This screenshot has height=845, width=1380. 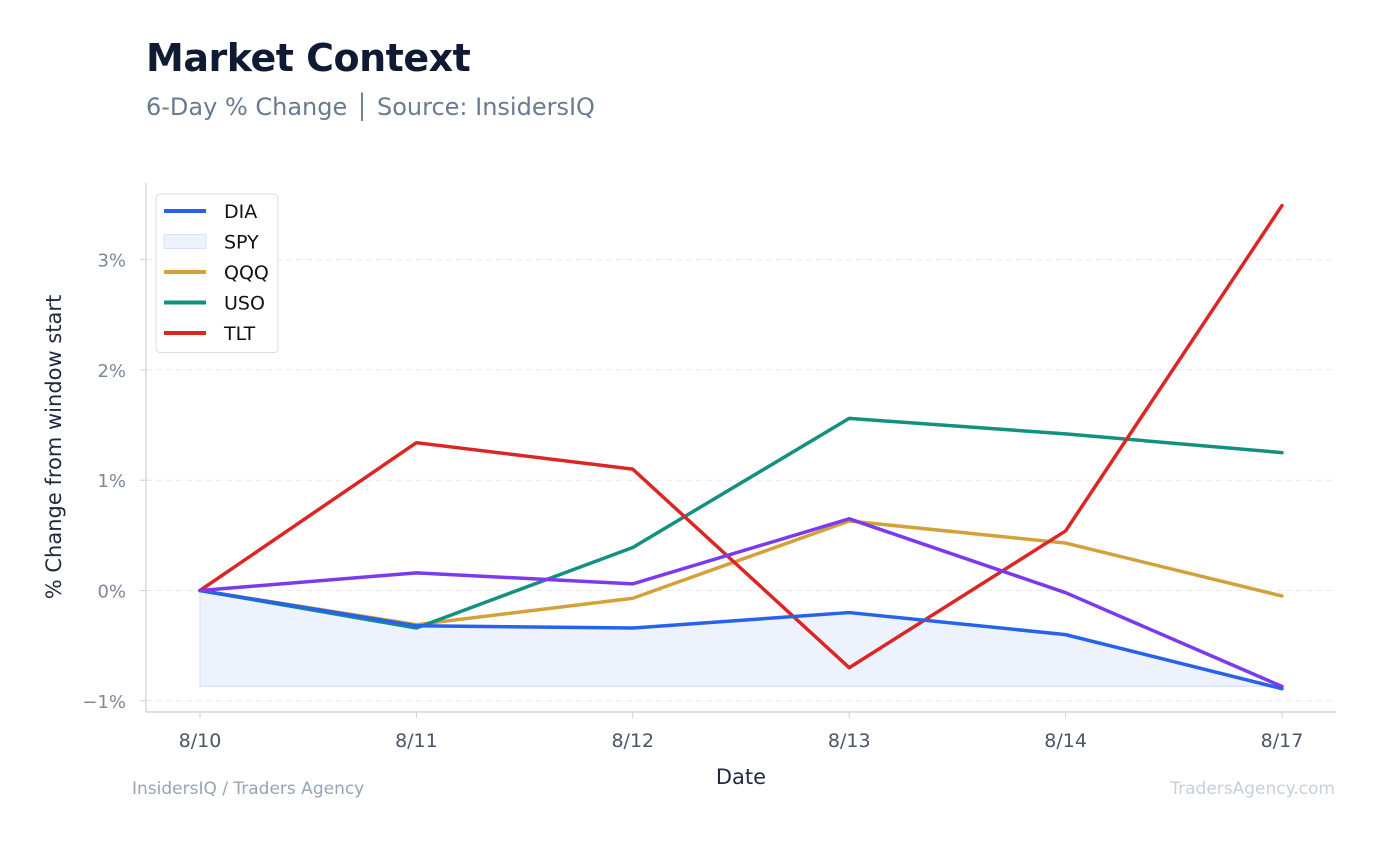 I want to click on chart-subtitle: 6-Day % Change │ Source: InsidersIQ, so click(x=370, y=107).